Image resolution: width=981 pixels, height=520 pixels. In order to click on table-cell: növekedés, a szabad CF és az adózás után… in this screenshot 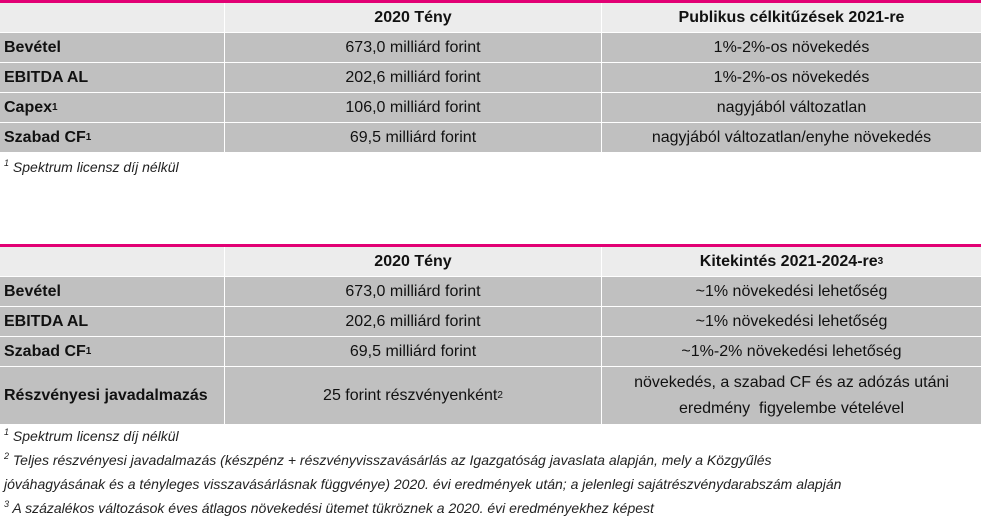, I will do `click(794, 395)`.